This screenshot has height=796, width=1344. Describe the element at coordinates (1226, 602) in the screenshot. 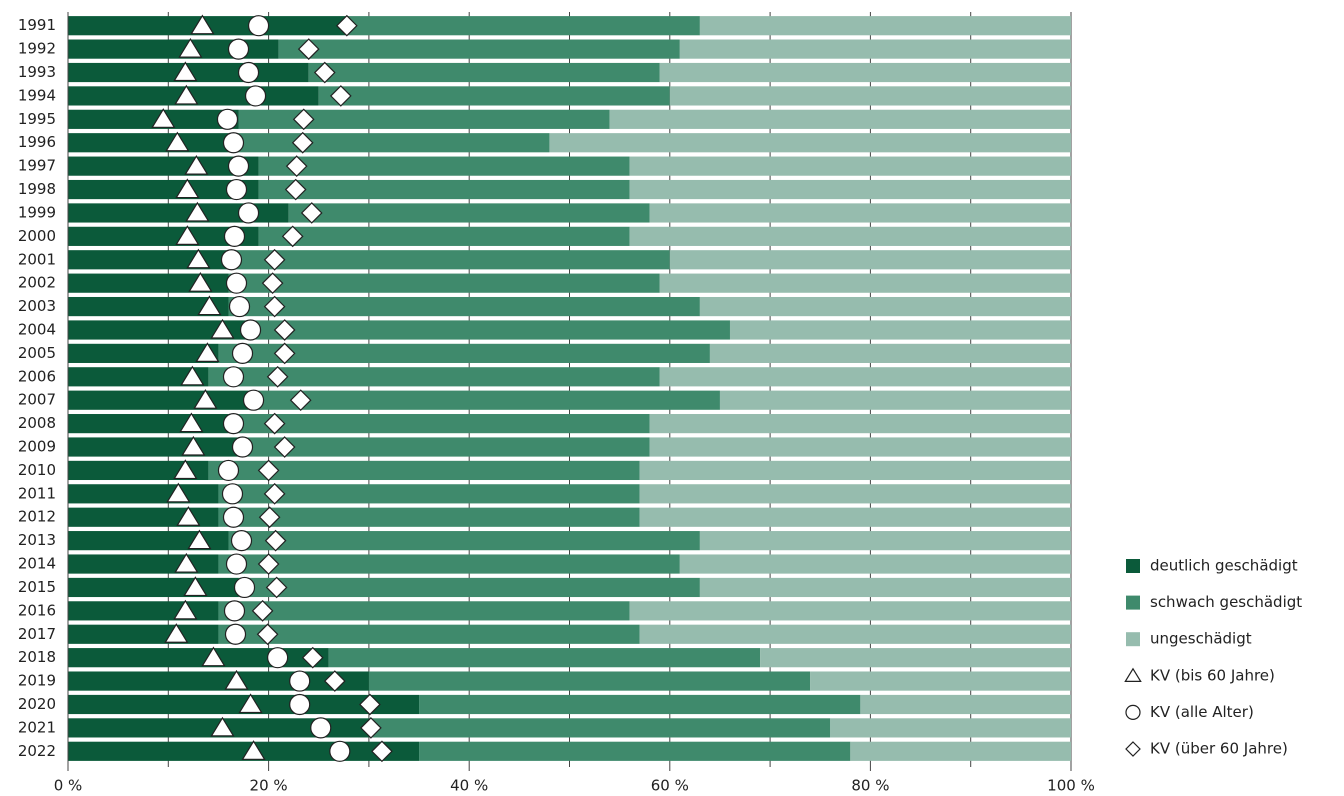

I see `legend-label: schwach geschädigt` at that location.